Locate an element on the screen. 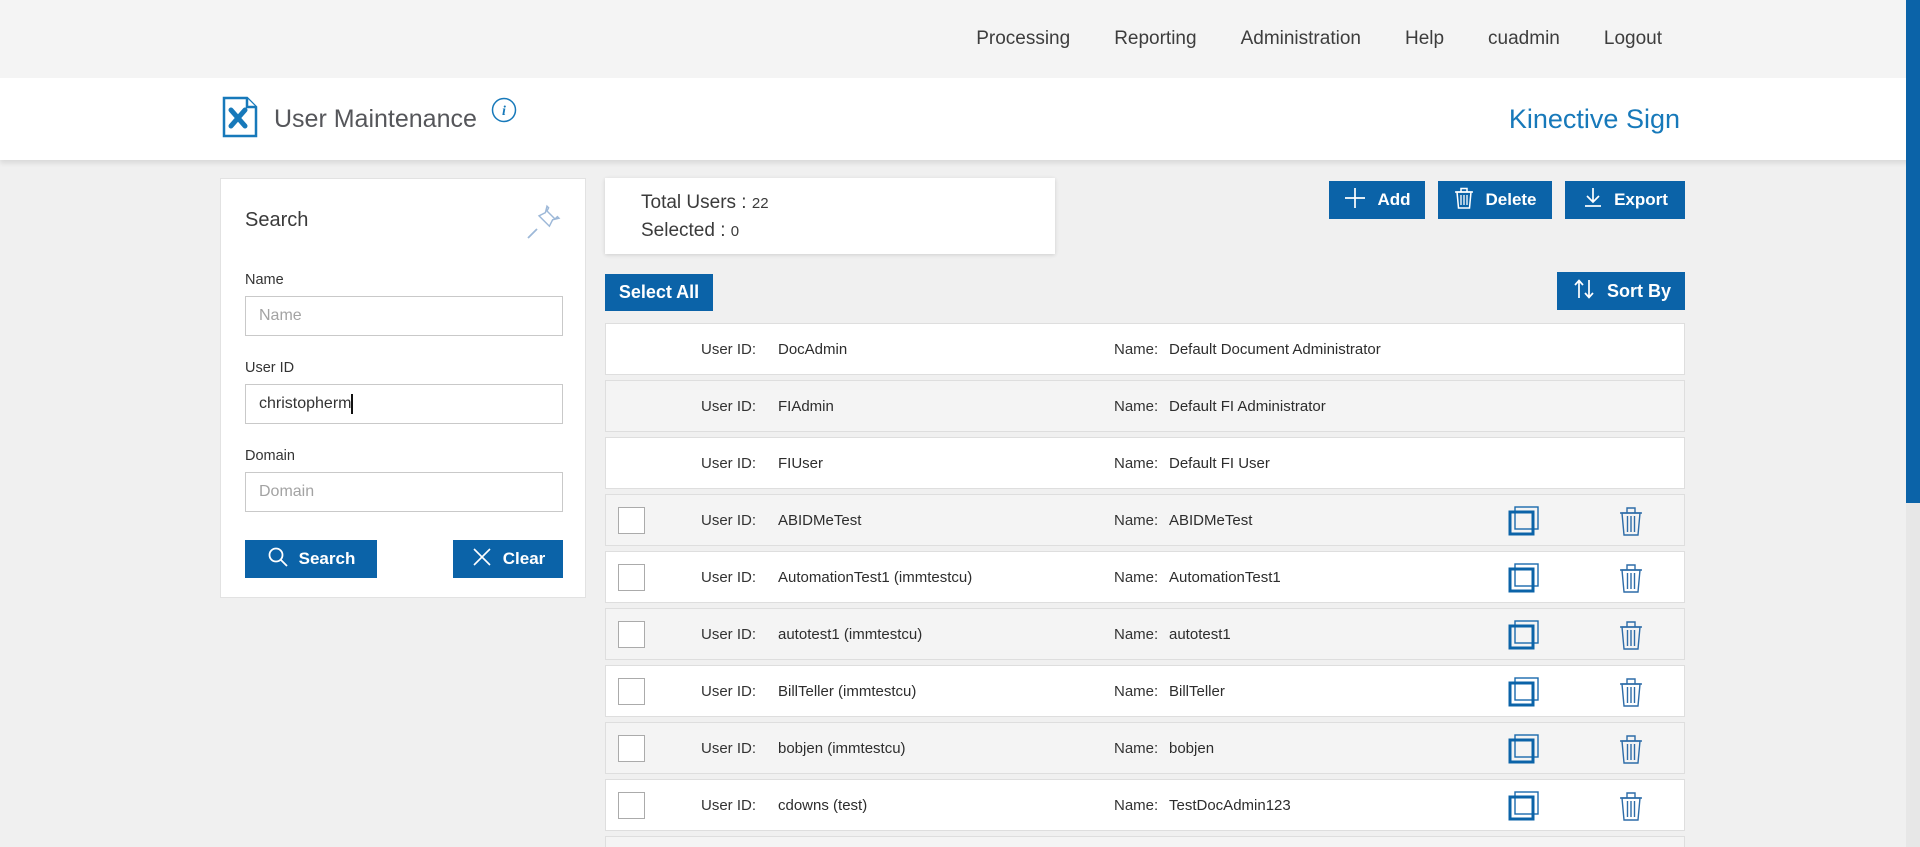 Image resolution: width=1920 pixels, height=847 pixels. nav-reporting: Reporting is located at coordinates (1155, 38).